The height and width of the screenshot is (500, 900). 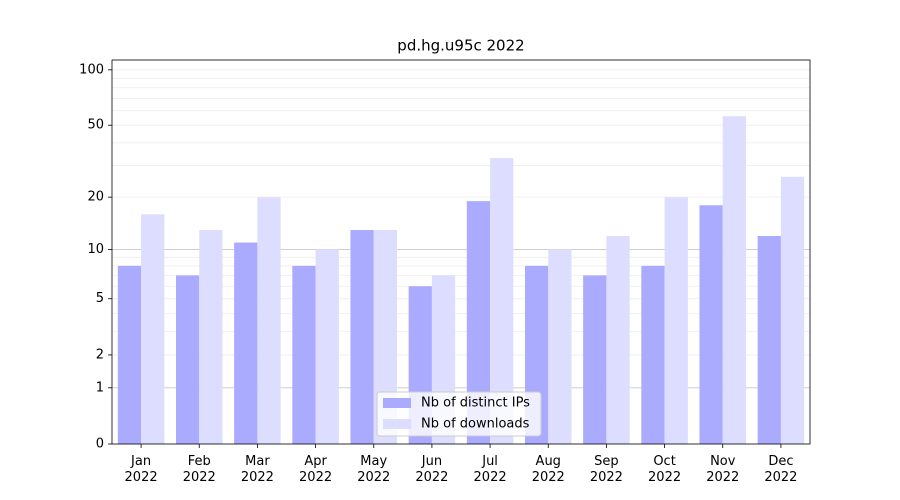 What do you see at coordinates (257, 469) in the screenshot?
I see `x-tick-label: Mar 2022` at bounding box center [257, 469].